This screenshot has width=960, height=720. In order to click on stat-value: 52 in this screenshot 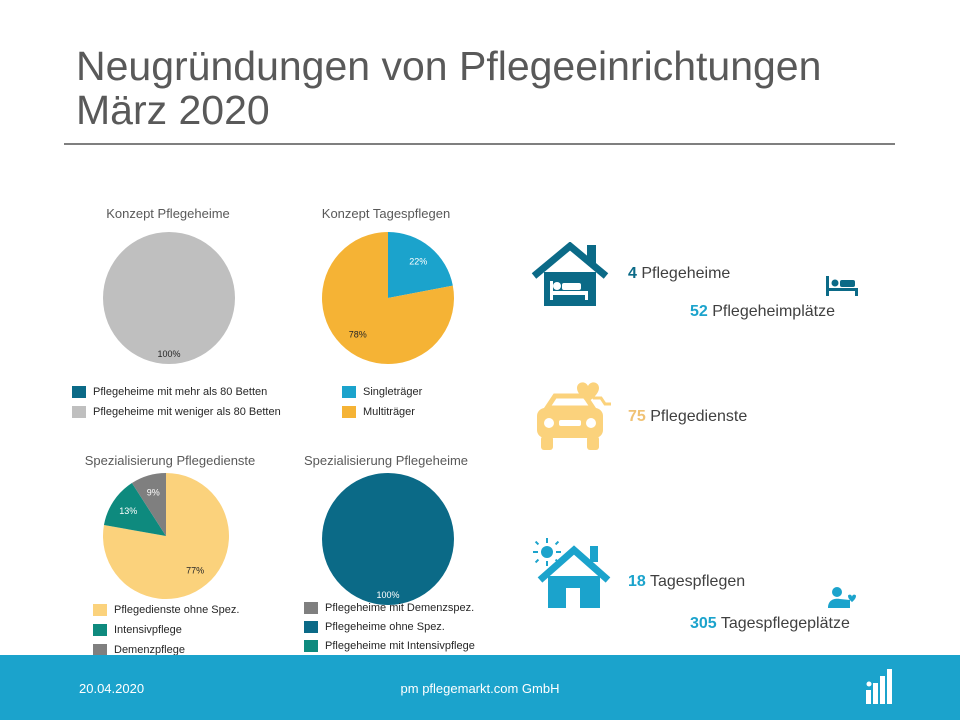, I will do `click(699, 311)`.